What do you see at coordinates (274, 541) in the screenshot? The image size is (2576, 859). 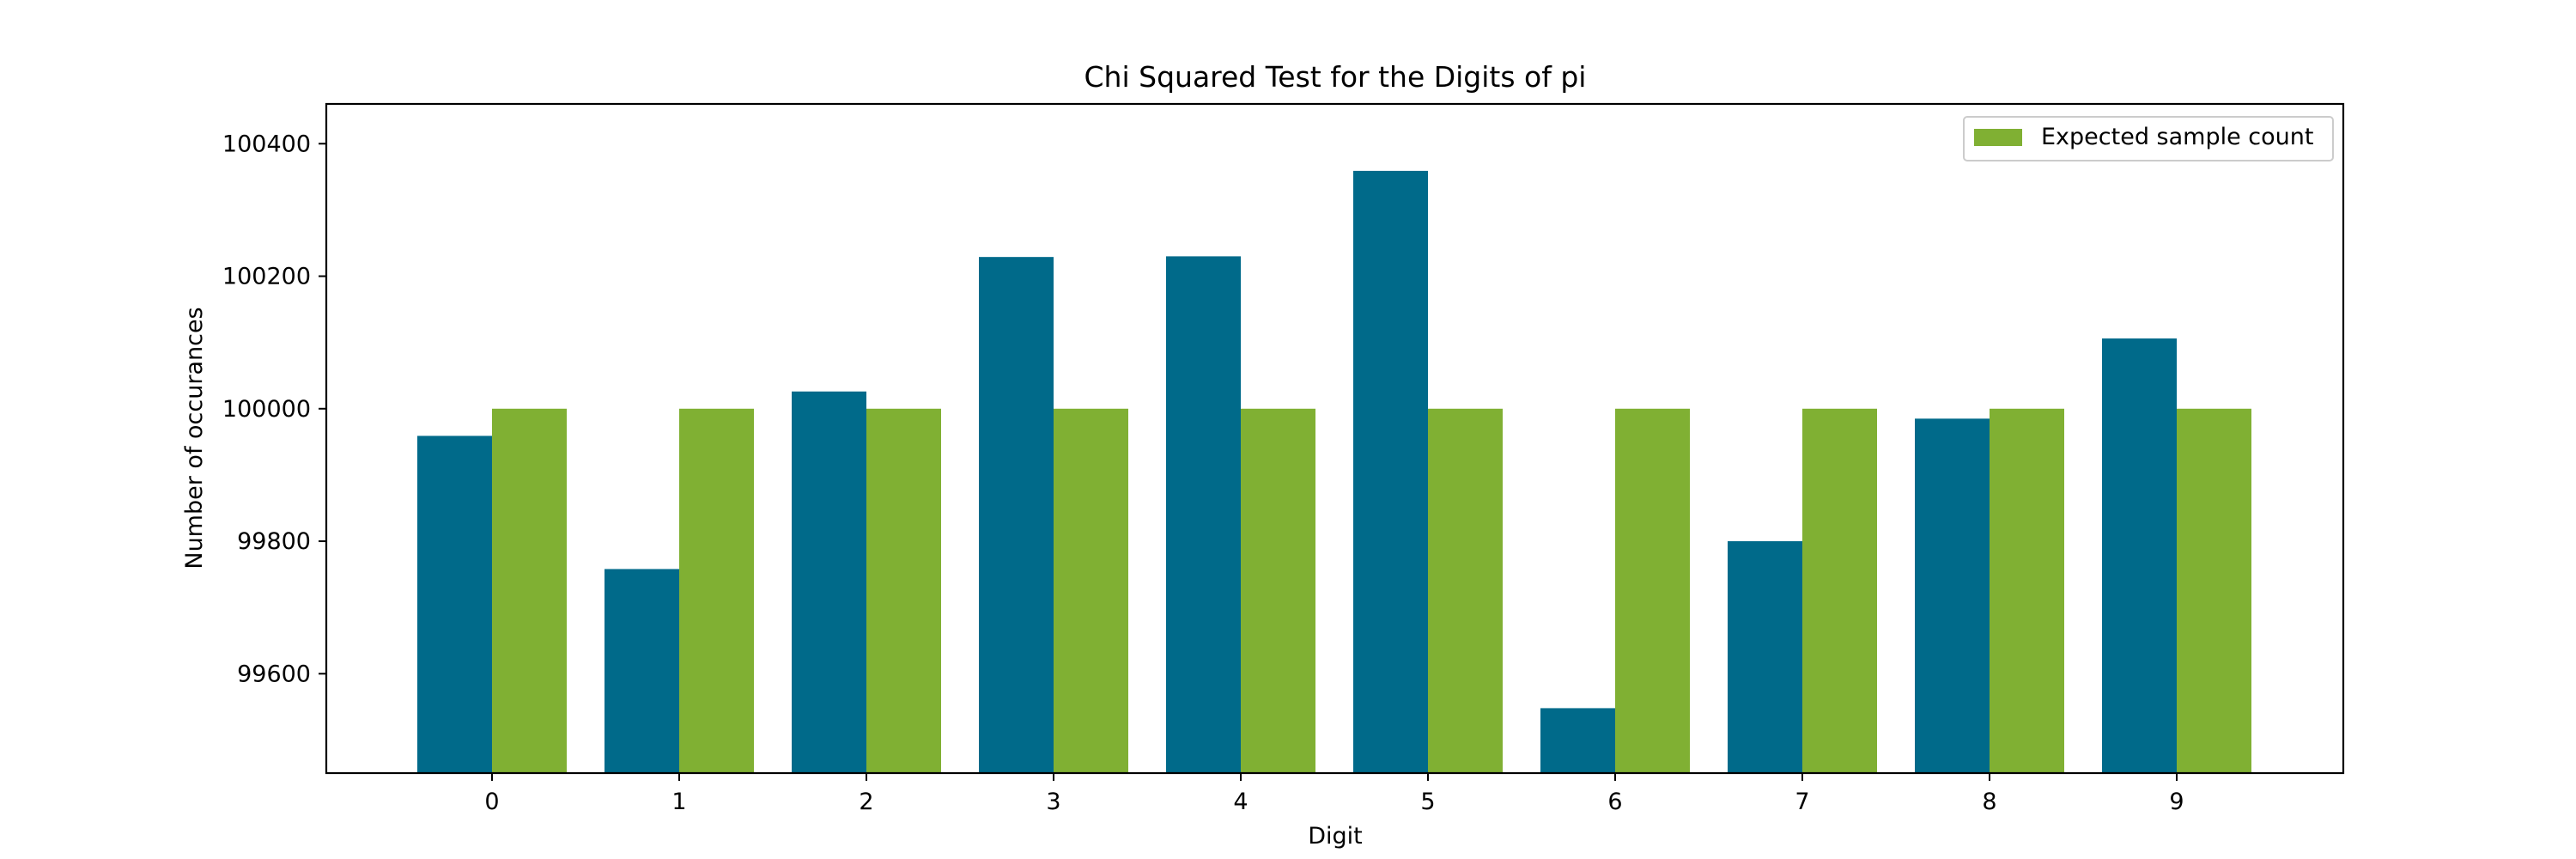 I see `y-tick-label: 99800` at bounding box center [274, 541].